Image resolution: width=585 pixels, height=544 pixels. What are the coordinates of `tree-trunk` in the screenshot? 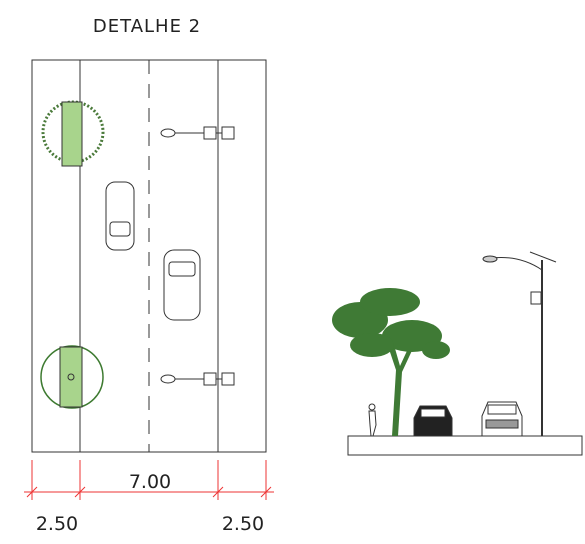 It's located at (71, 377).